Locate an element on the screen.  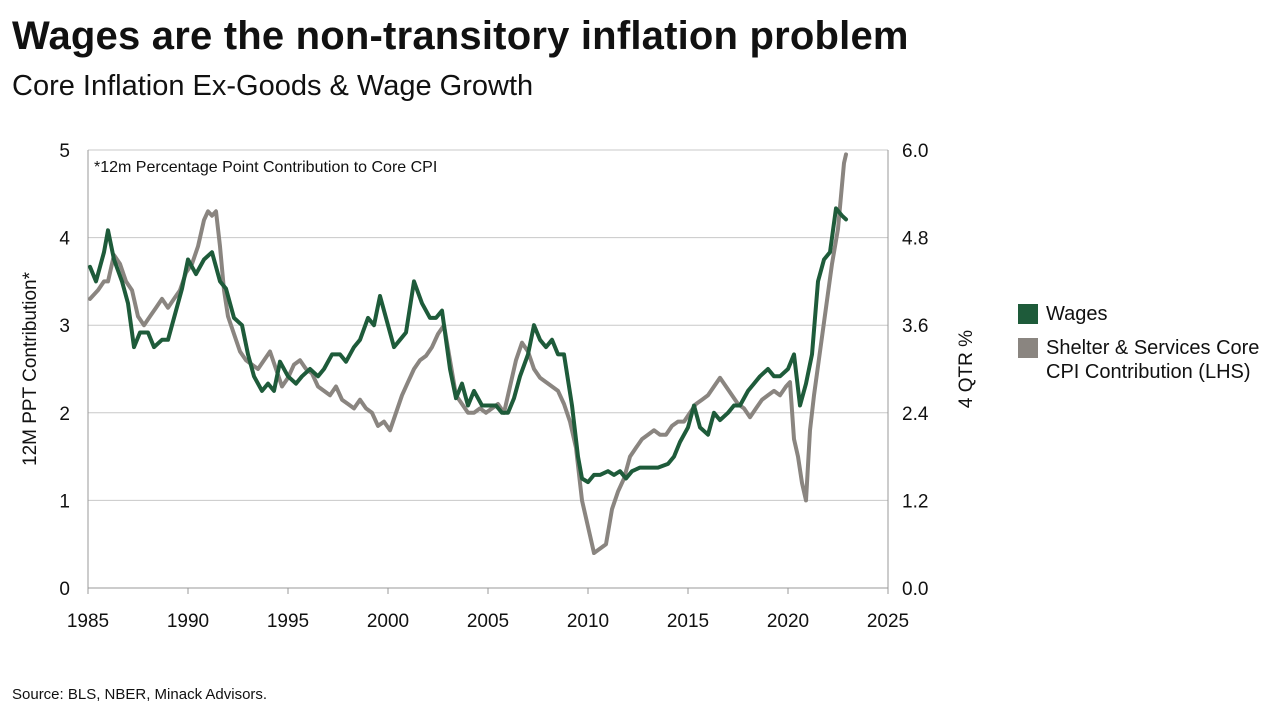
y-right-tick-label: 1.2 is located at coordinates (915, 501).